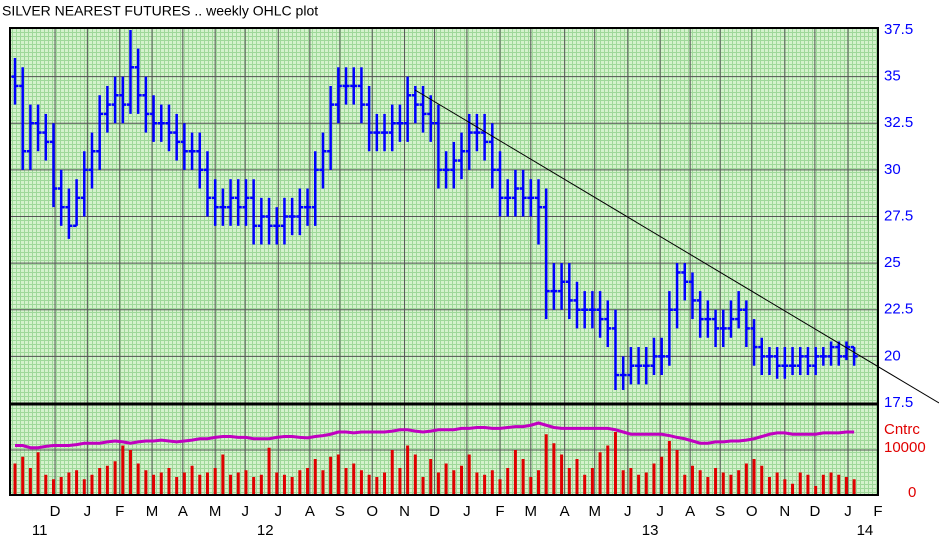 The image size is (939, 558). Describe the element at coordinates (892, 355) in the screenshot. I see `y-tick-label: 20` at that location.